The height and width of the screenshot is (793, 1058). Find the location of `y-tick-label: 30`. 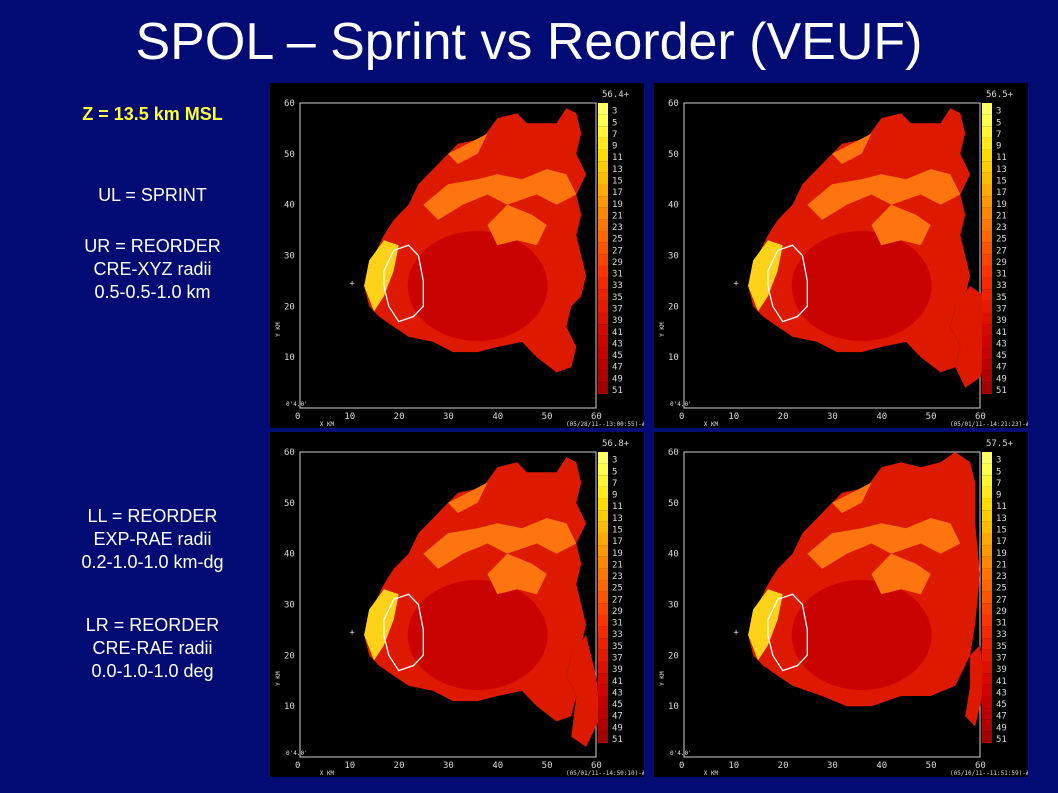

y-tick-label: 30 is located at coordinates (289, 257).